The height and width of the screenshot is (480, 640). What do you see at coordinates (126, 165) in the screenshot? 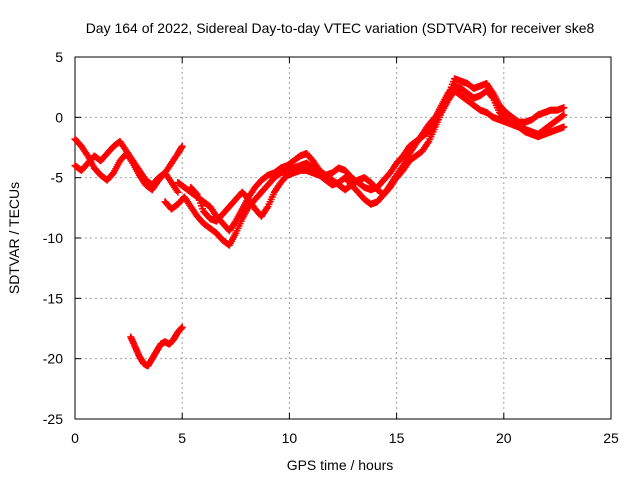
I see `series-track-b` at bounding box center [126, 165].